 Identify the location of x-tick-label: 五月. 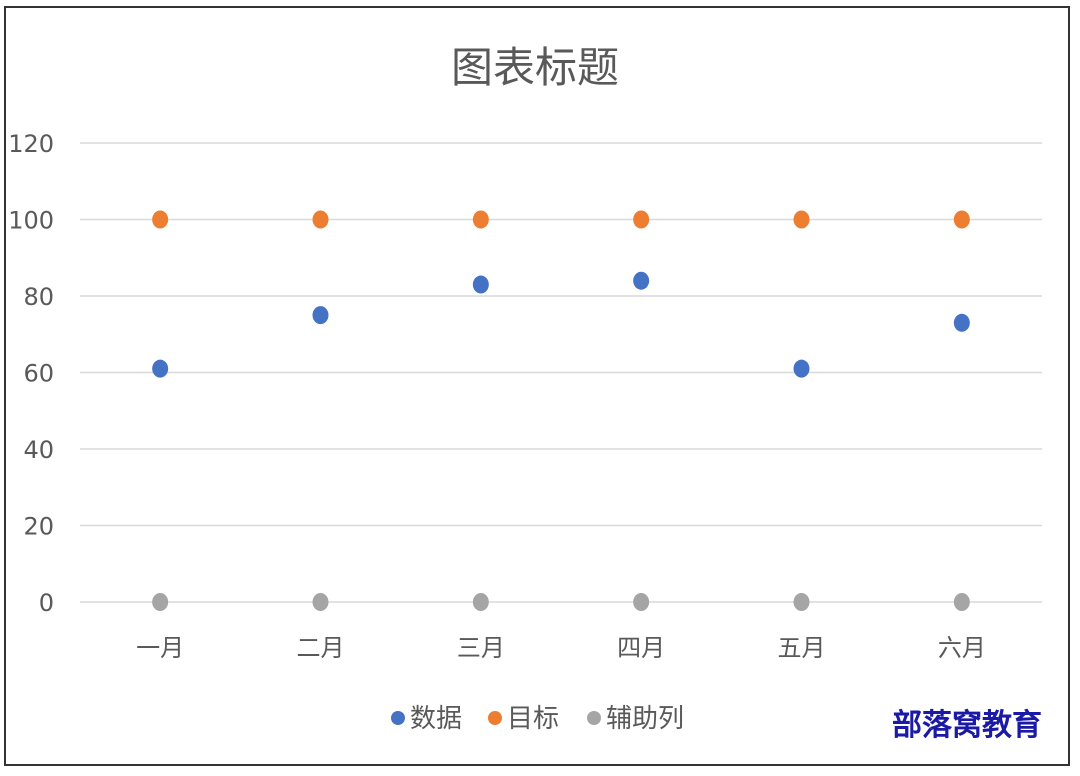
(802, 648).